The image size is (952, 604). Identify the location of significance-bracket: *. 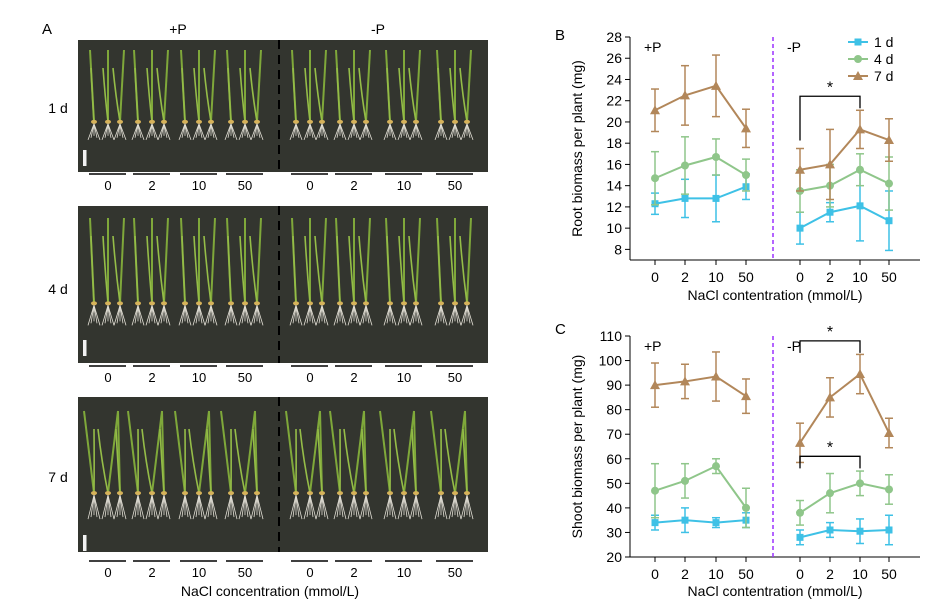
(830, 454).